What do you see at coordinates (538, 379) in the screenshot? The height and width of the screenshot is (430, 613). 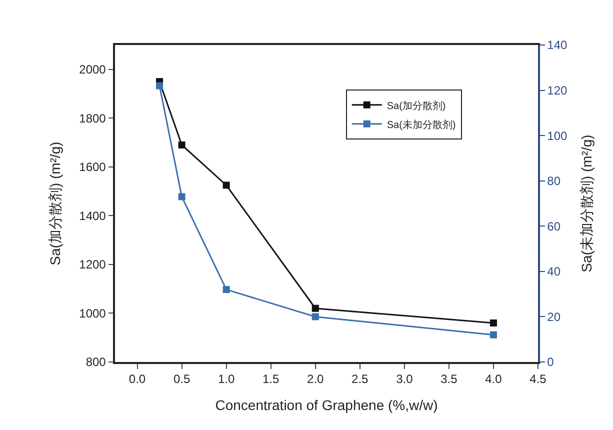 I see `x-tick-label: 4.5` at bounding box center [538, 379].